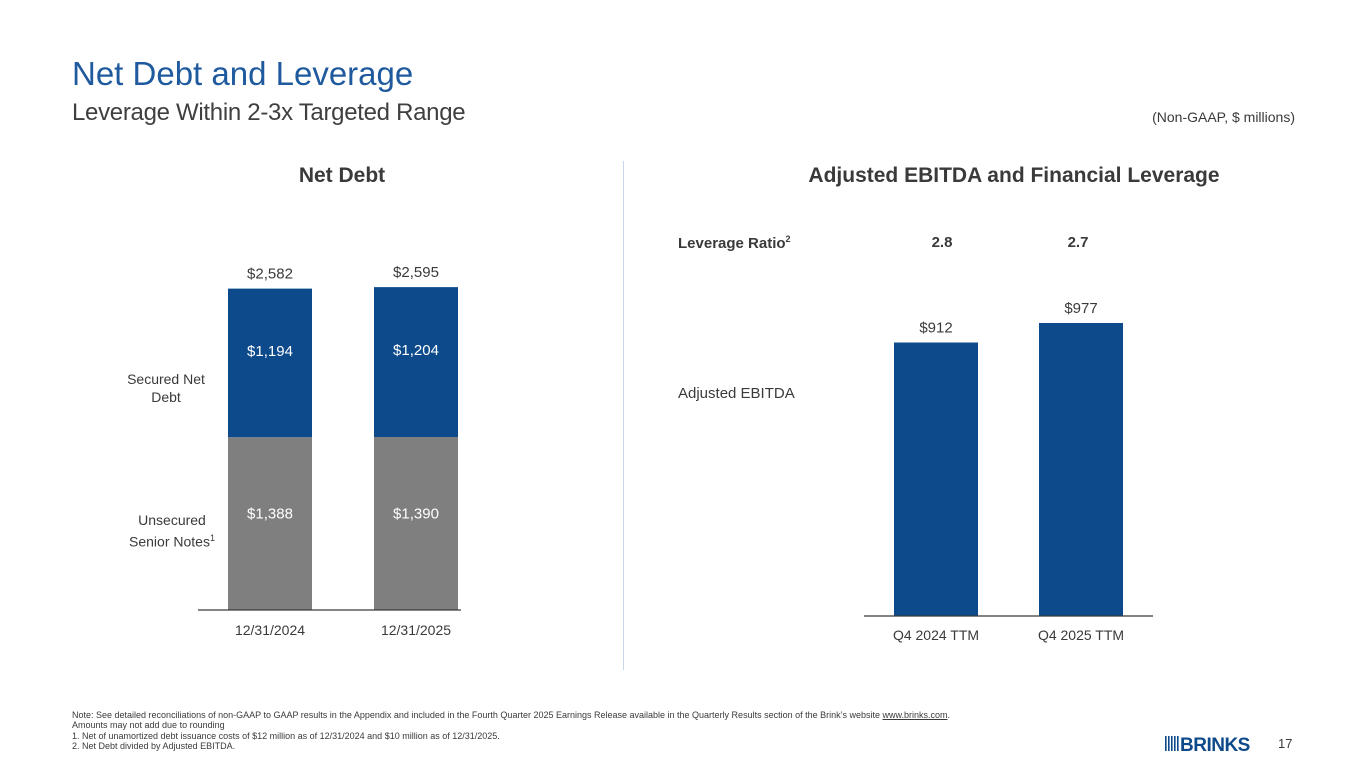 This screenshot has height=768, width=1365. Describe the element at coordinates (416, 362) in the screenshot. I see `secured-bar-2025` at that location.